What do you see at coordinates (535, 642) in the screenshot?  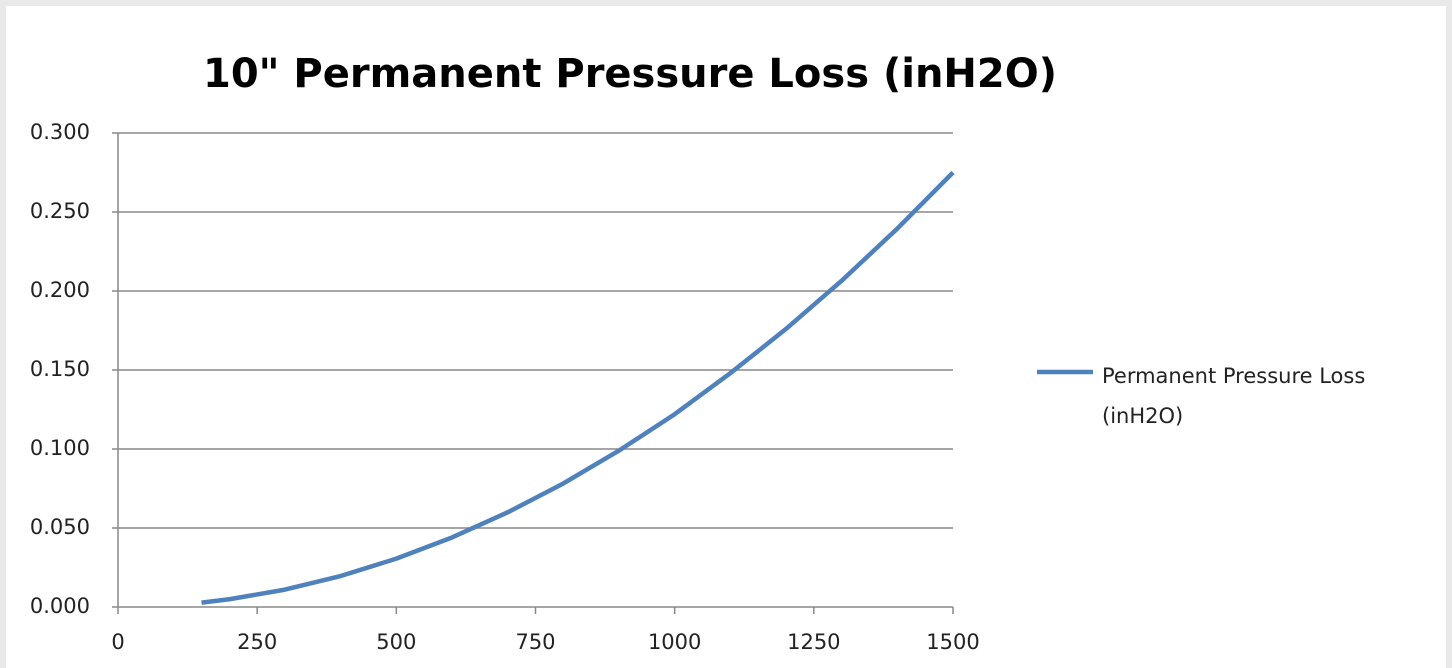 I see `x-tick-label: 750` at bounding box center [535, 642].